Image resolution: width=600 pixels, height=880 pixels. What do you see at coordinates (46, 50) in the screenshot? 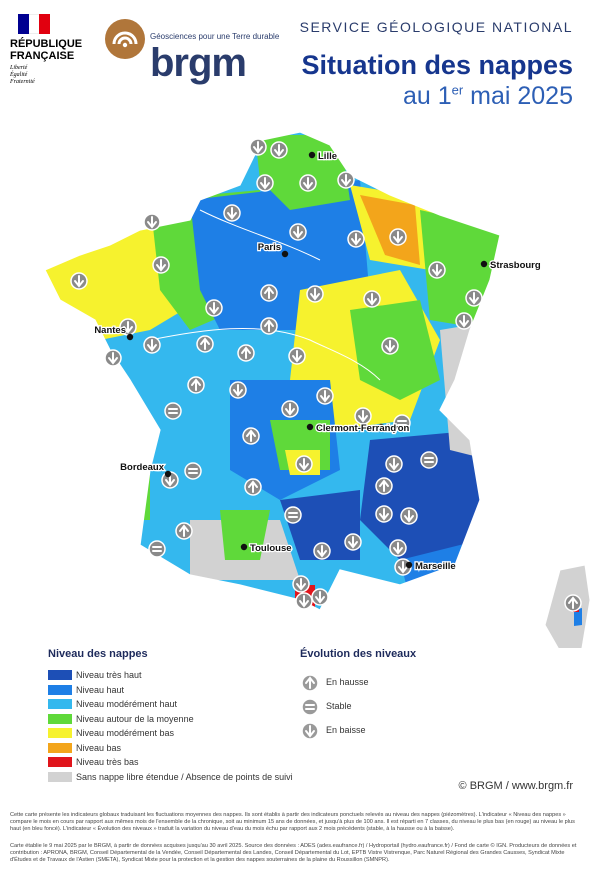
I see `rf-title: RÉPUBLIQUE FRANÇAISE` at bounding box center [46, 50].